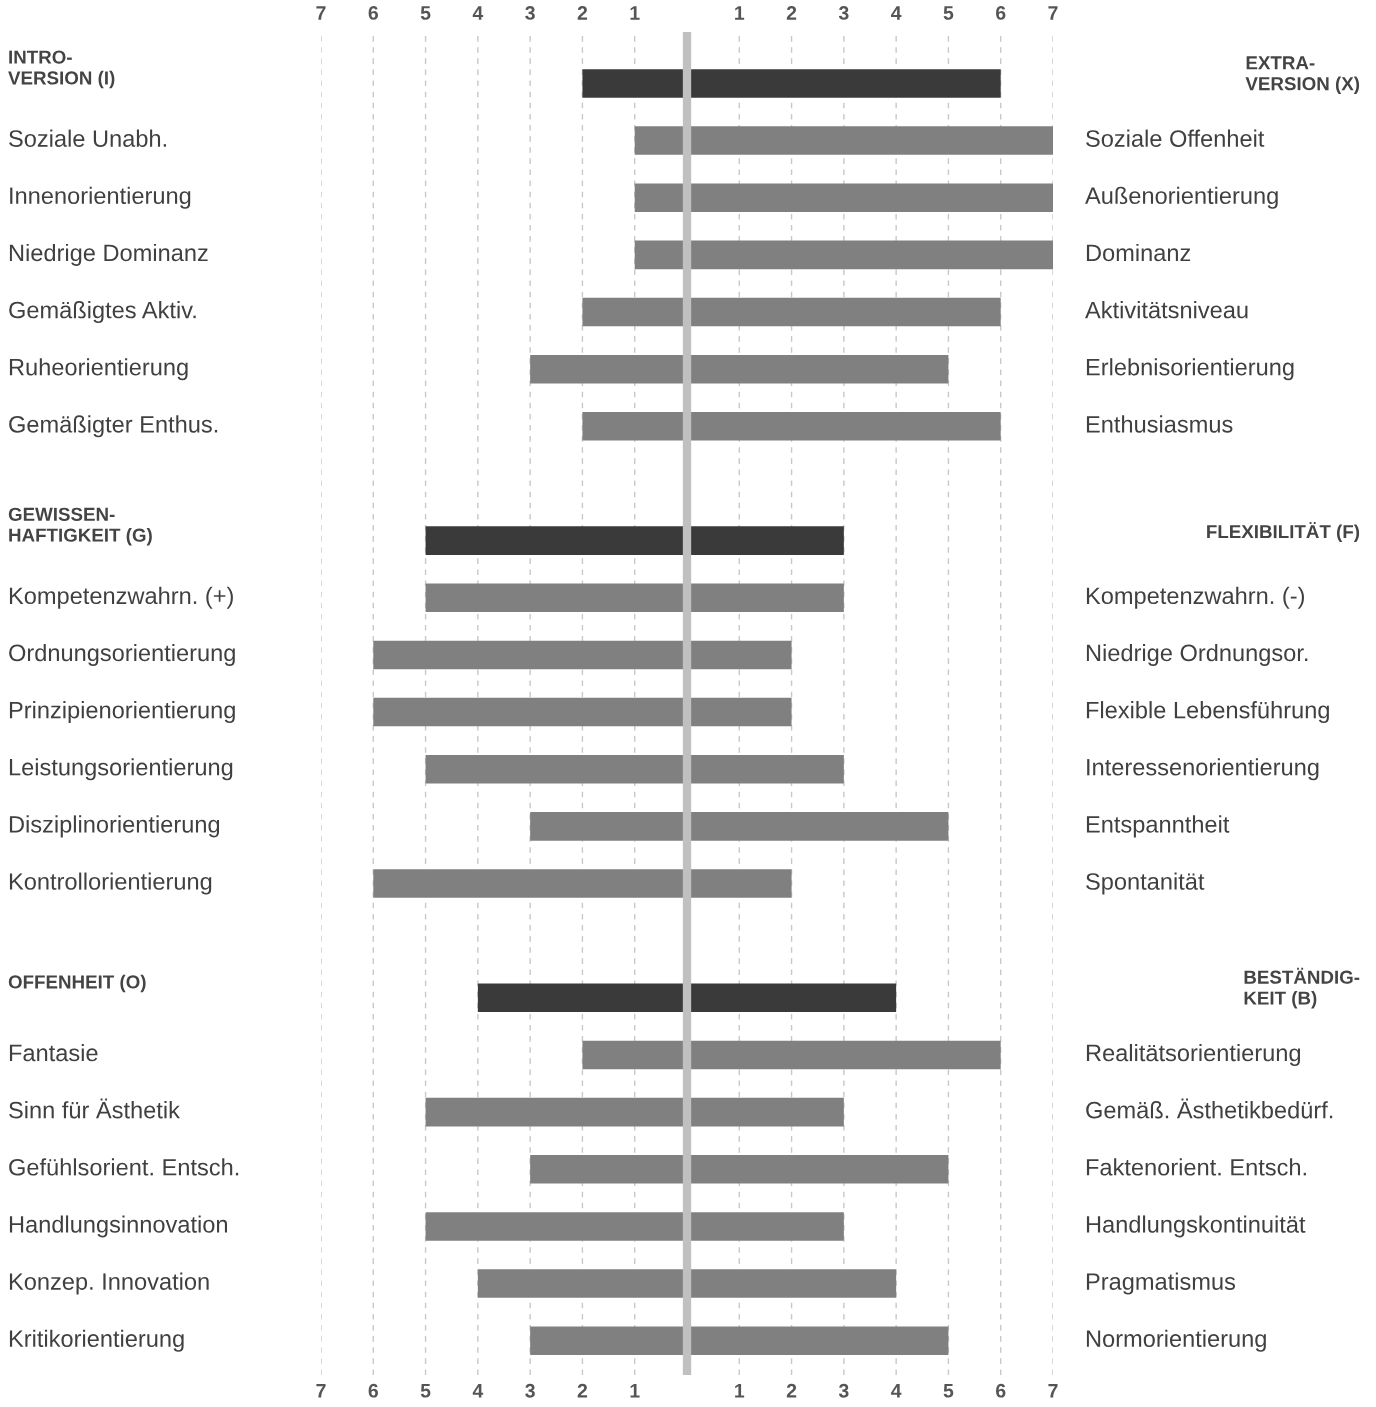 This screenshot has height=1407, width=1376. Describe the element at coordinates (121, 597) in the screenshot. I see `y-tick-label: Kompetenzwahrn. (+)` at that location.